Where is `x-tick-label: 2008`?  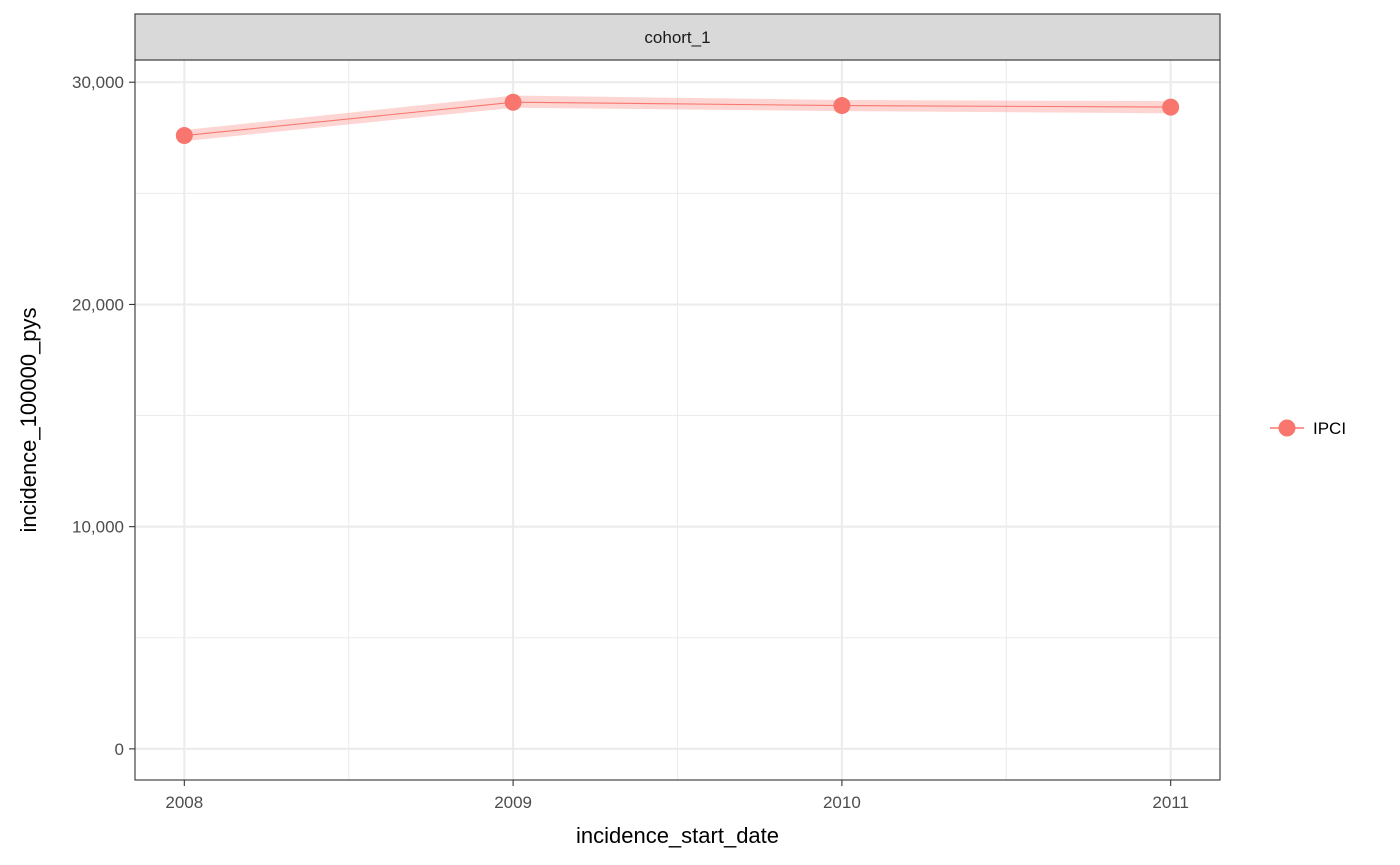
x-tick-label: 2008 is located at coordinates (184, 802).